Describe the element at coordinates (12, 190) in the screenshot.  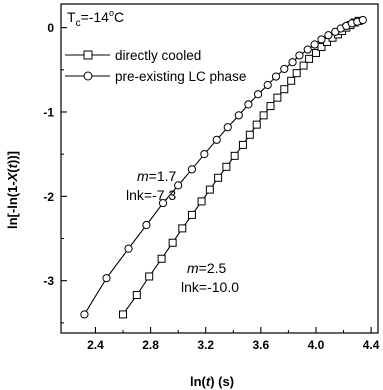
I see `y-axis-label: ln[-ln(1-X(t))]` at that location.